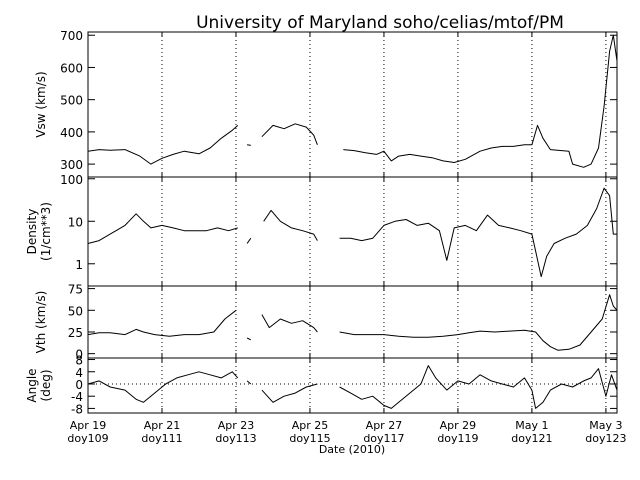  What do you see at coordinates (77, 397) in the screenshot?
I see `y-tick-label: -4` at bounding box center [77, 397].